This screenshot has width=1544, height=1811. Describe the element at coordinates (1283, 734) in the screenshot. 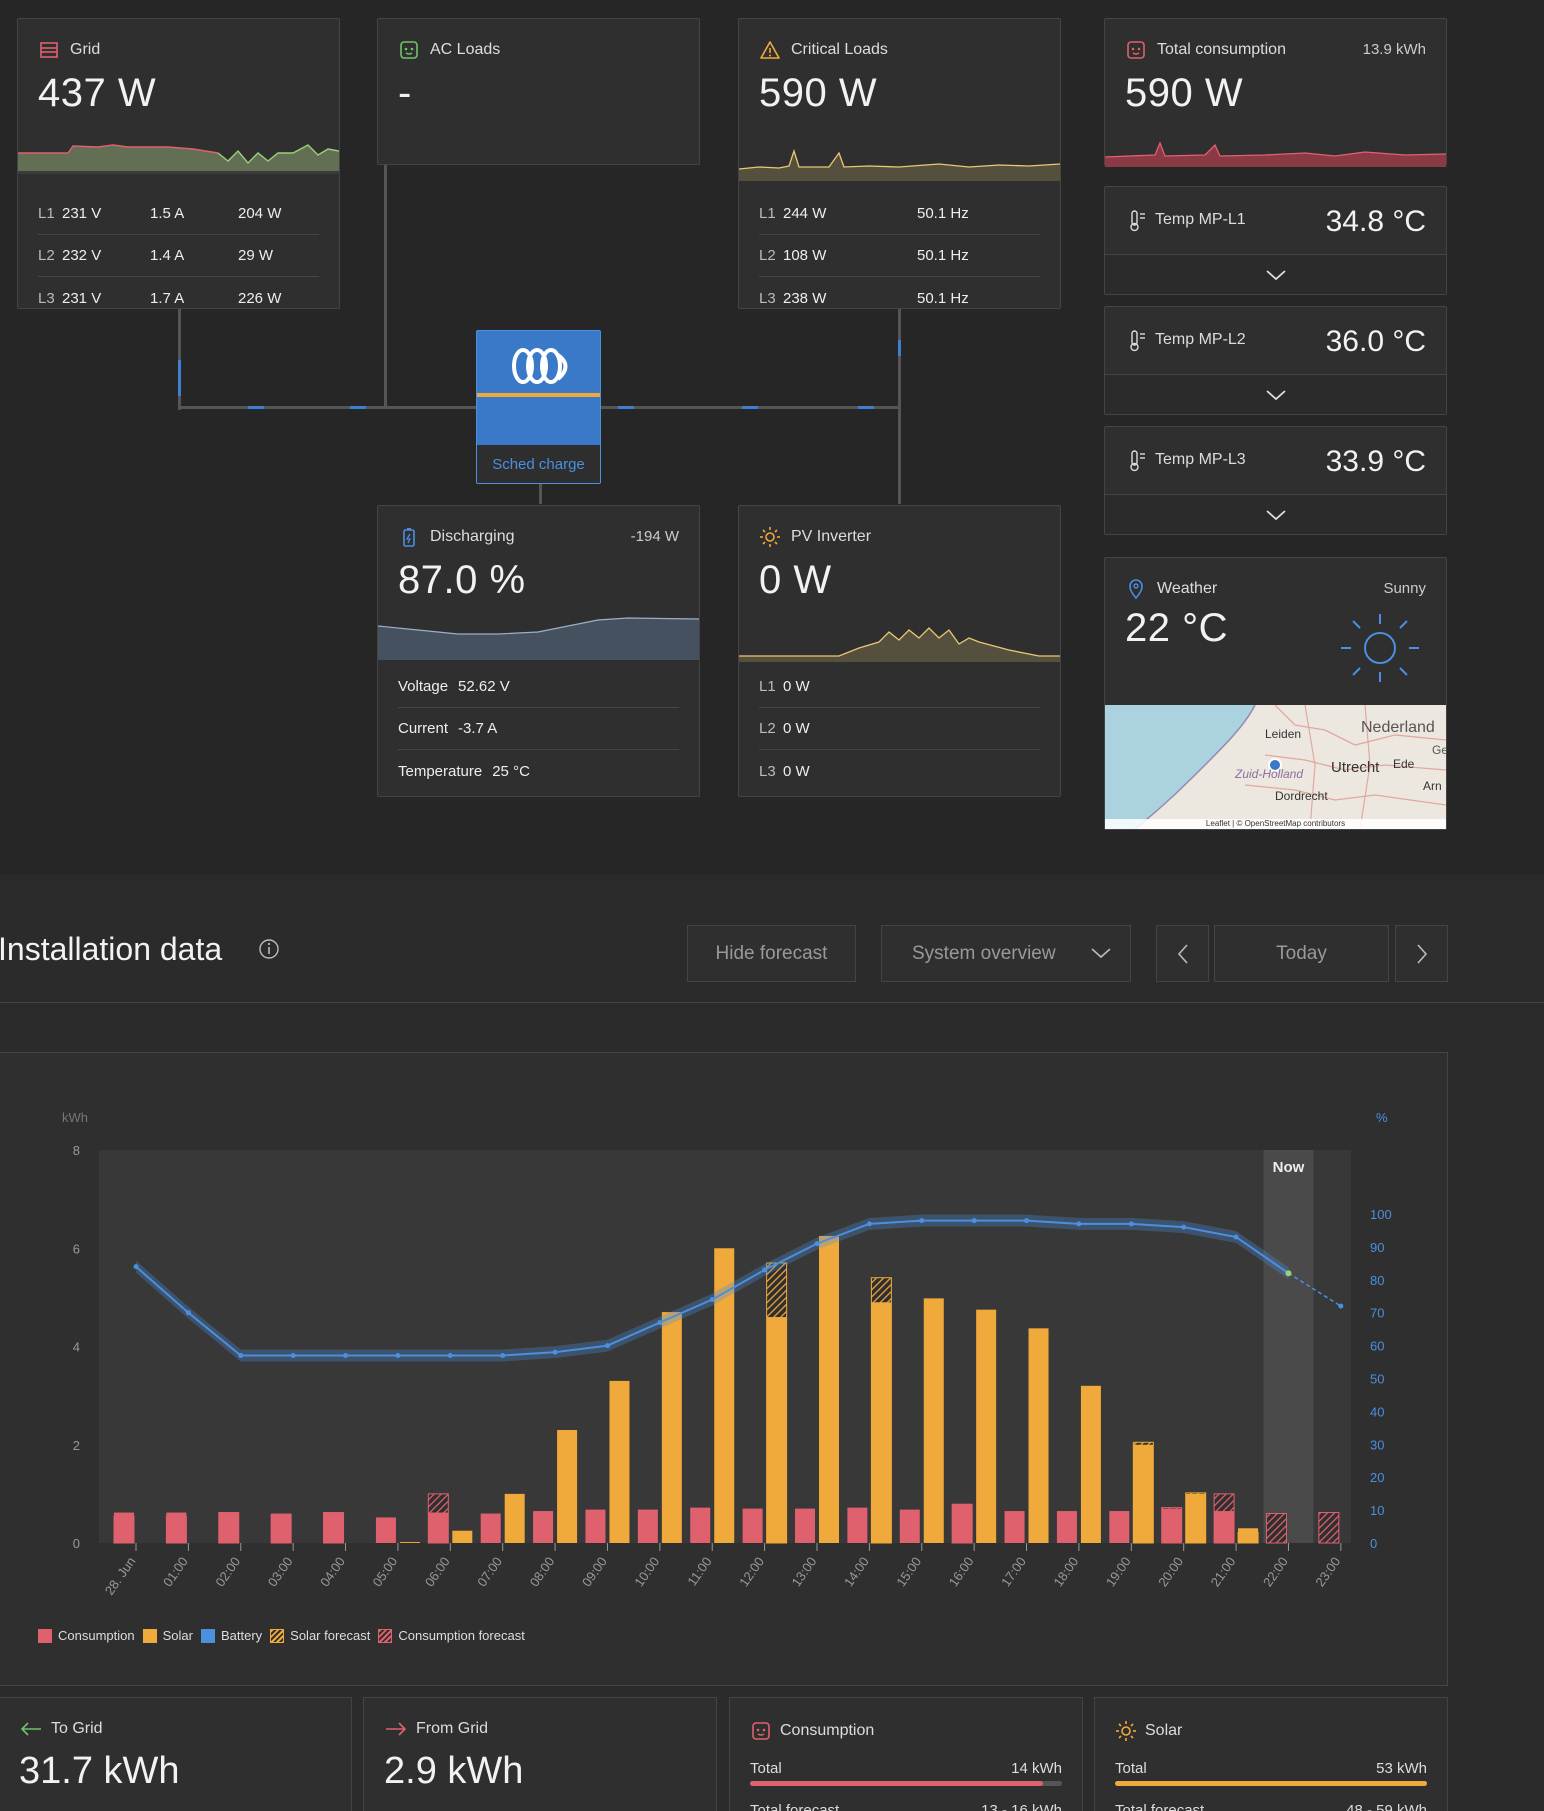

I see `map-label-leiden: Leiden` at that location.